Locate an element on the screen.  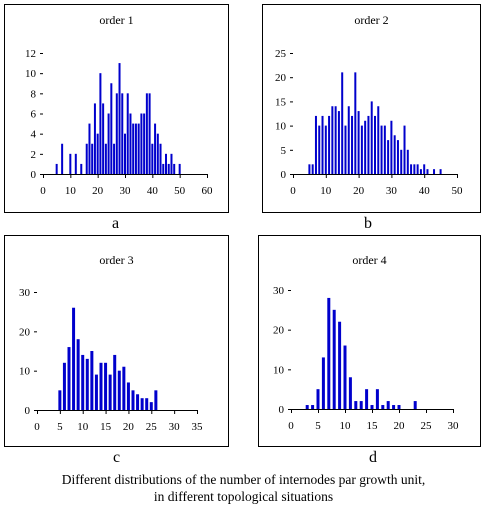
y-tick-label: 25 is located at coordinates (281, 54).